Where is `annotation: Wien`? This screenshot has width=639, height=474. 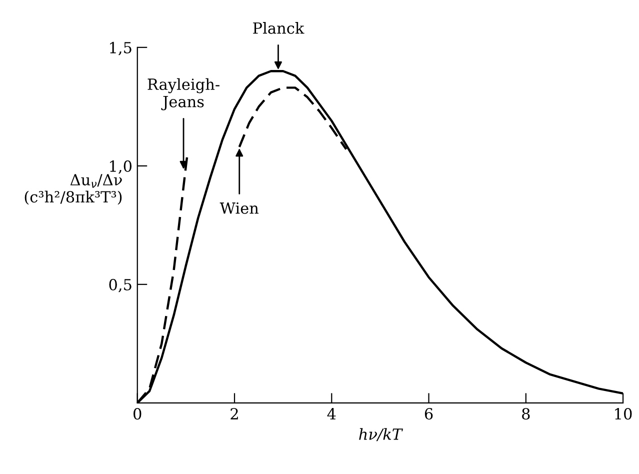 annotation: Wien is located at coordinates (239, 208).